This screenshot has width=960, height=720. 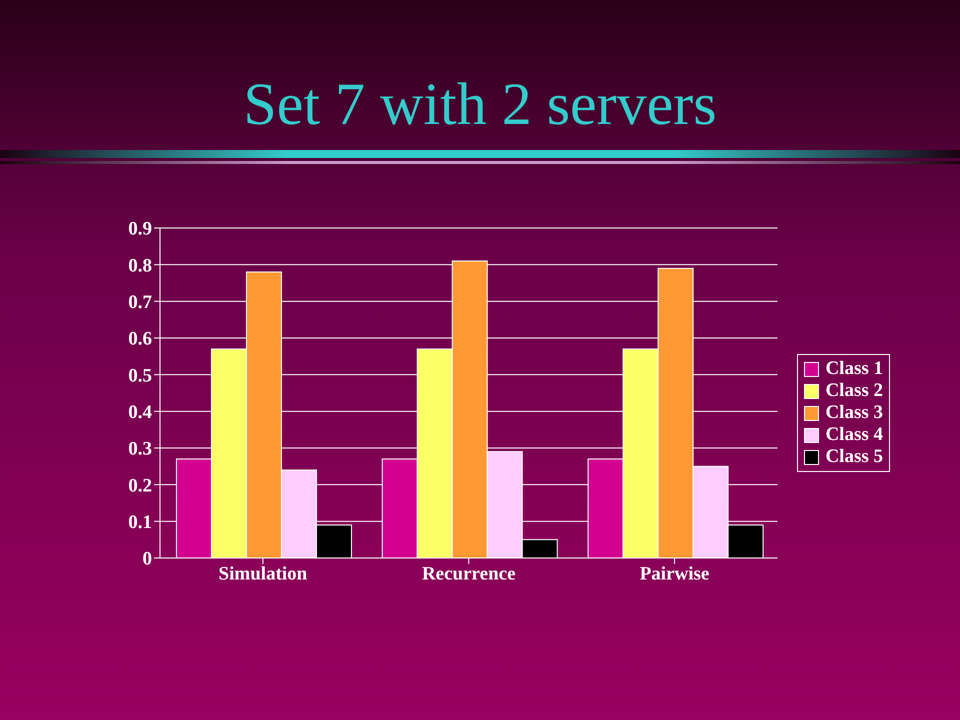 What do you see at coordinates (854, 457) in the screenshot?
I see `legend-label: Class 5` at bounding box center [854, 457].